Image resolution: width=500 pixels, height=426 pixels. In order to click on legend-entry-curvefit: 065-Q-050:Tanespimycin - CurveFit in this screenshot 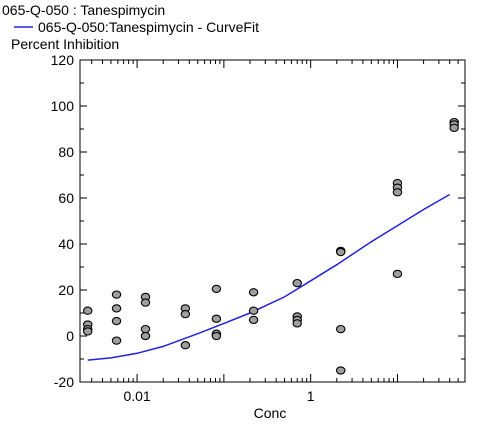, I will do `click(148, 27)`.